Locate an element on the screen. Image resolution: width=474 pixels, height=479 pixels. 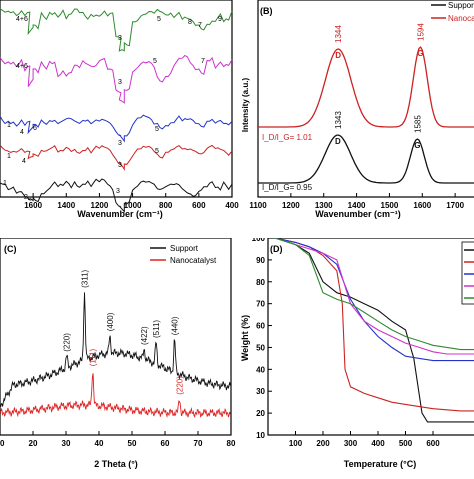
panel-d-legend is located at coordinates (467, 273).